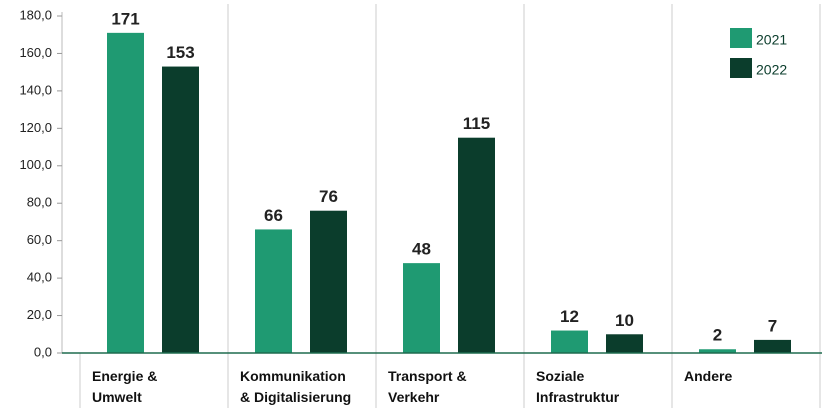 The image size is (828, 414). Describe the element at coordinates (708, 376) in the screenshot. I see `x-tick-label: Andere` at that location.